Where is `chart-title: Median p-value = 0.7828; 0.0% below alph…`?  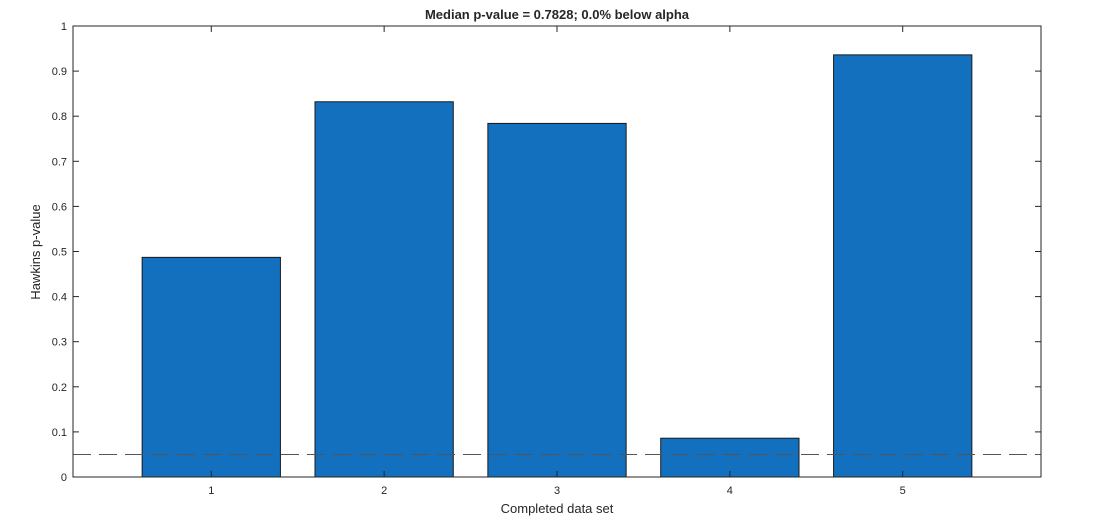 chart-title: Median p-value = 0.7828; 0.0% below alph… is located at coordinates (557, 14).